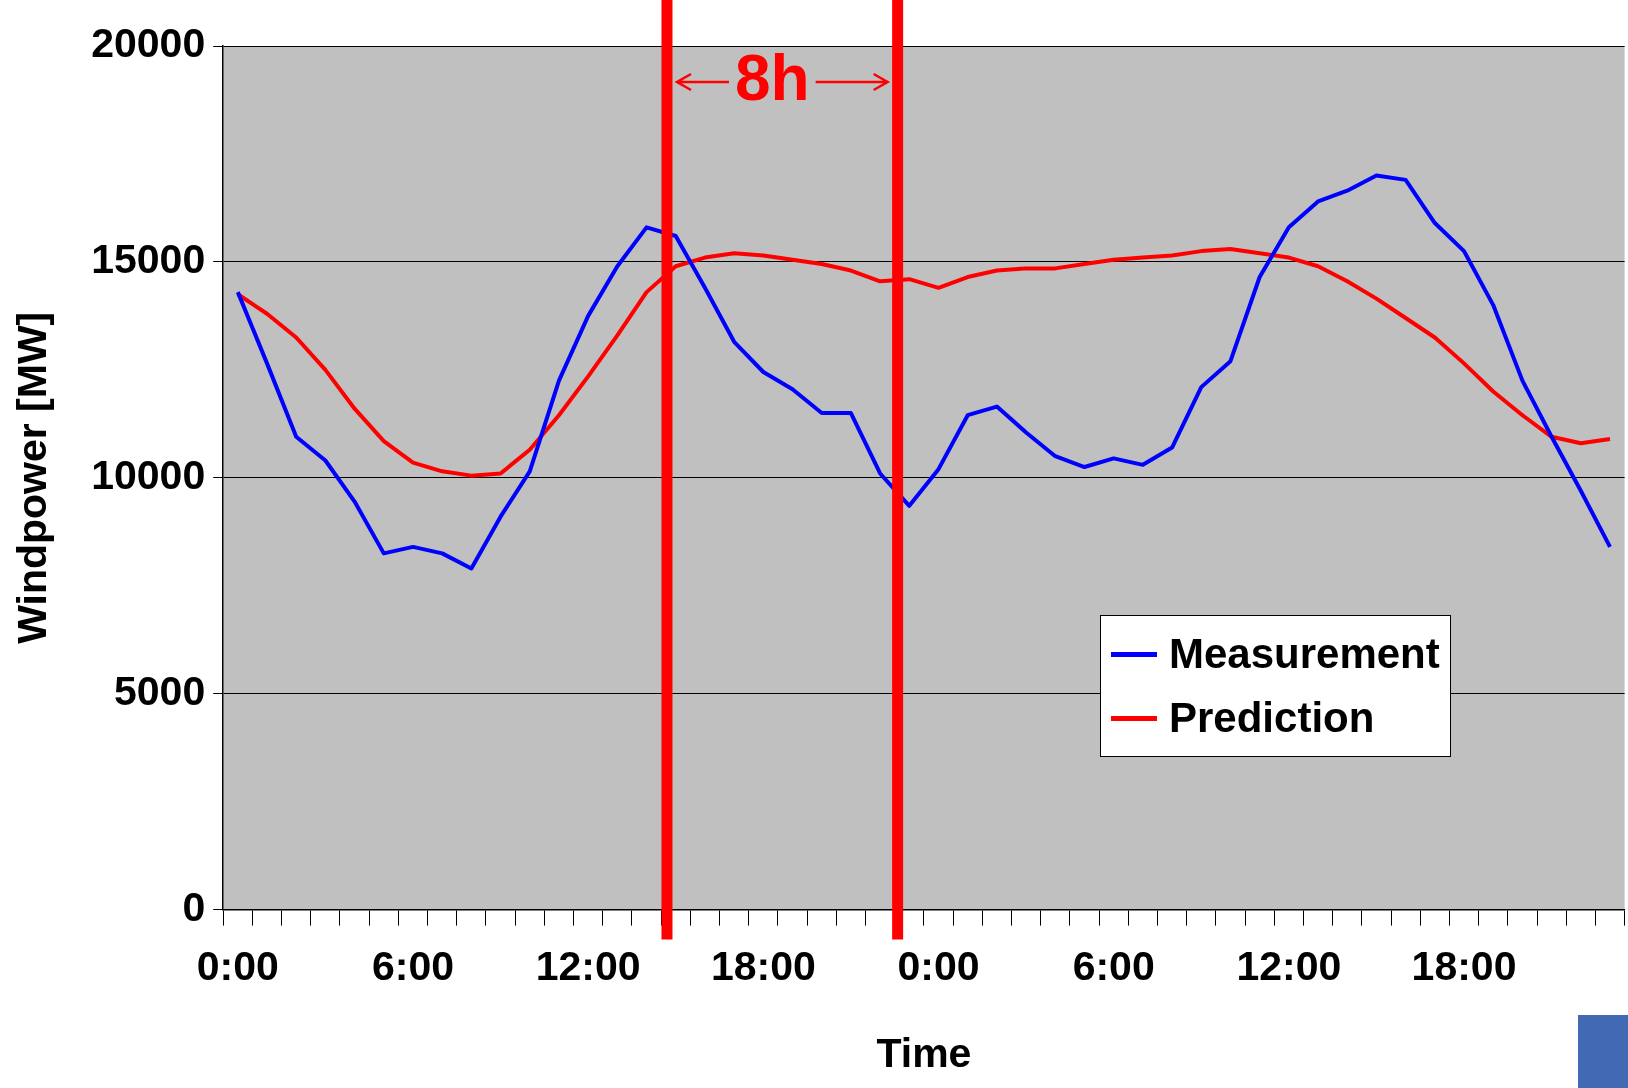  I want to click on y-tick-label: 15000, so click(148, 259).